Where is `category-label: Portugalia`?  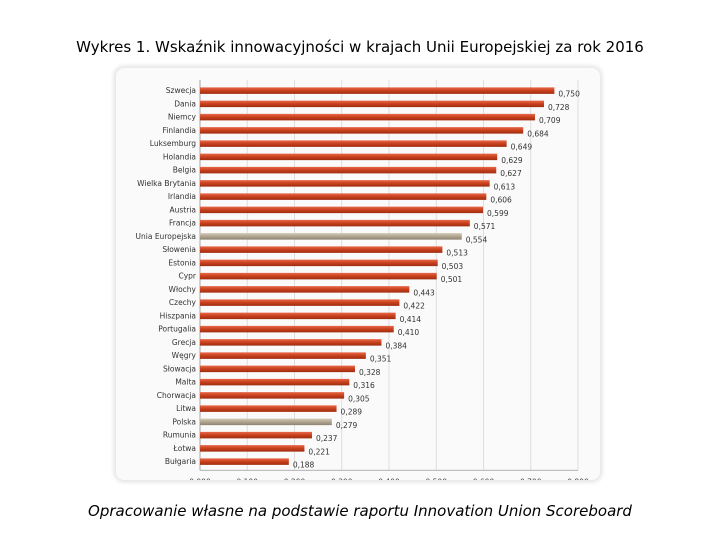
category-label: Portugalia is located at coordinates (177, 329).